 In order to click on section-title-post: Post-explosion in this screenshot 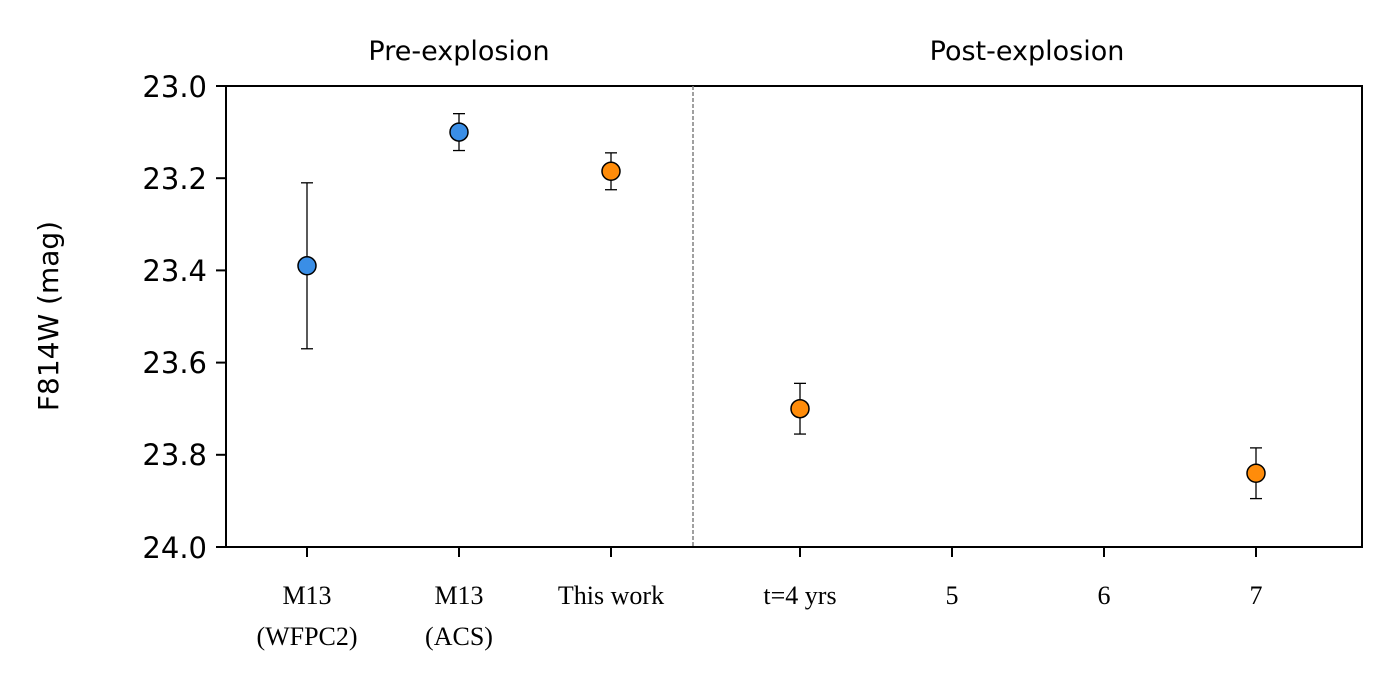, I will do `click(1027, 51)`.